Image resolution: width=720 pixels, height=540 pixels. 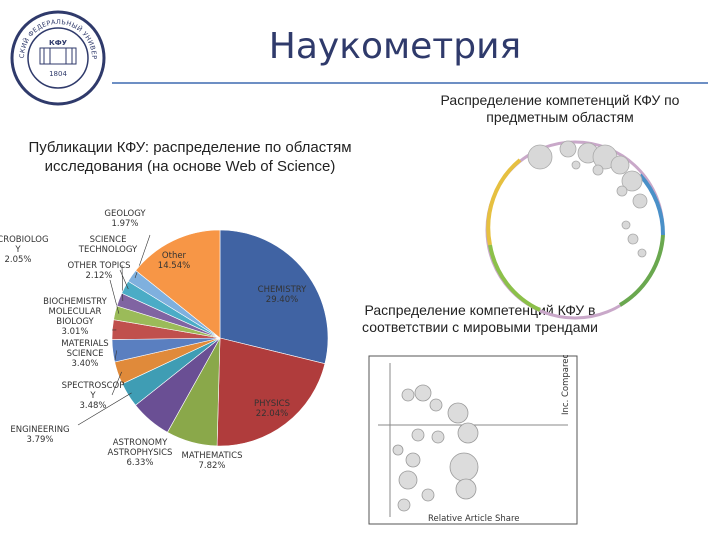 I want to click on pie-label-6: MATERIALS SCIENCE 3.40%, so click(x=84, y=354).